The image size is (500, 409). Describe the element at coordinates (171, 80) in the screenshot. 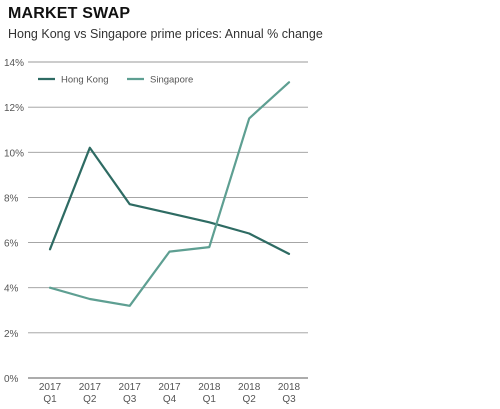

I see `legend-label: Singapore` at that location.